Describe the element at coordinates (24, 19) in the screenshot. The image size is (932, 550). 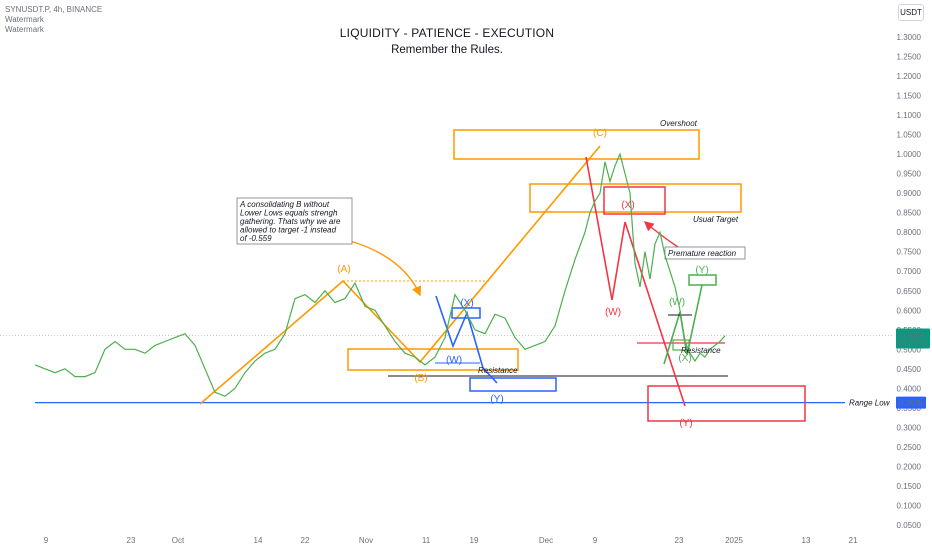
I see `watermark-1: Watermark` at that location.